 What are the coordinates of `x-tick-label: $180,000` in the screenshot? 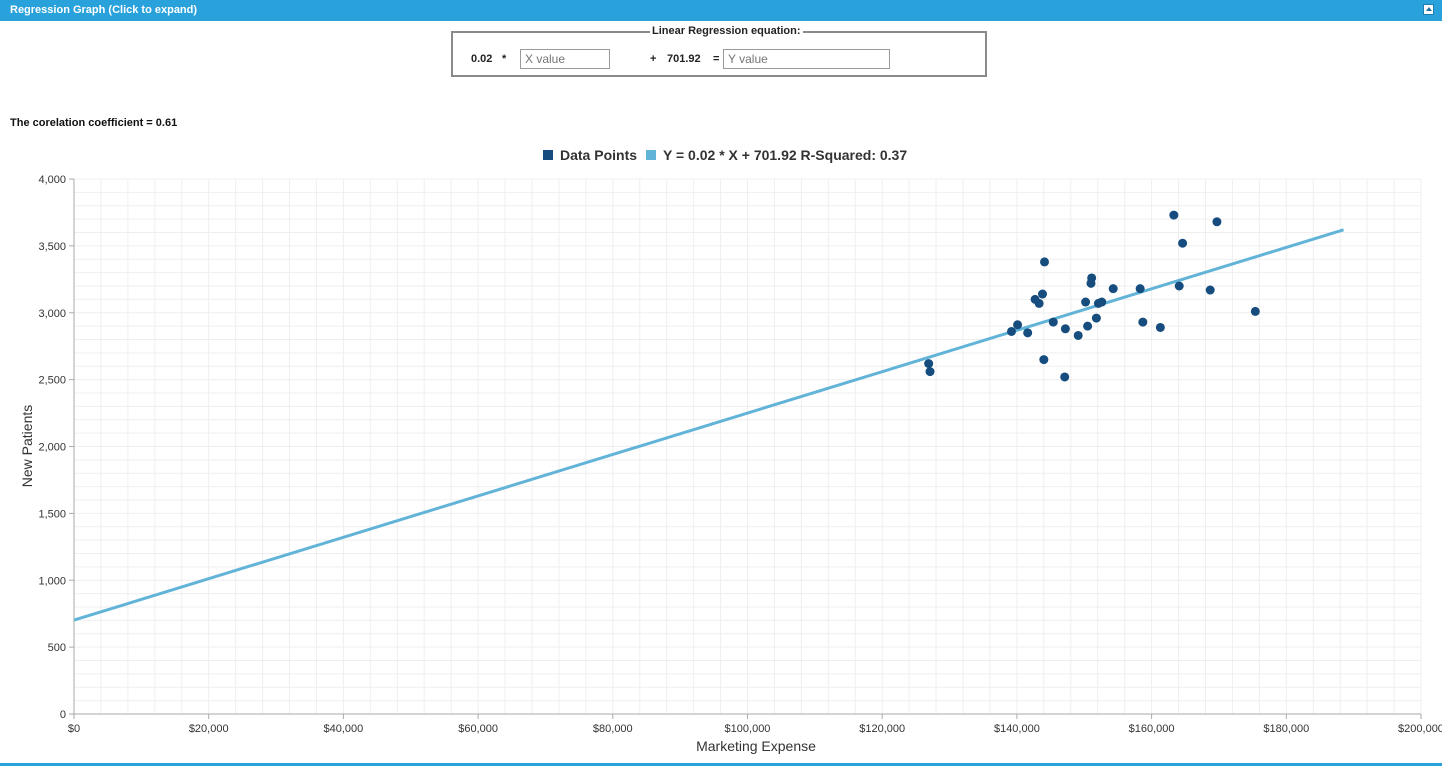 It's located at (1286, 729).